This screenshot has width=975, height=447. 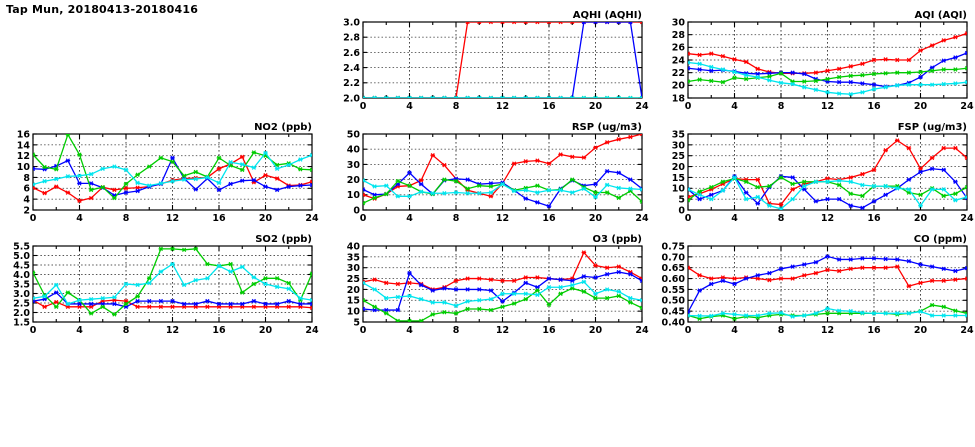 I want to click on y-tick-label: 2.4, so click(x=351, y=68).